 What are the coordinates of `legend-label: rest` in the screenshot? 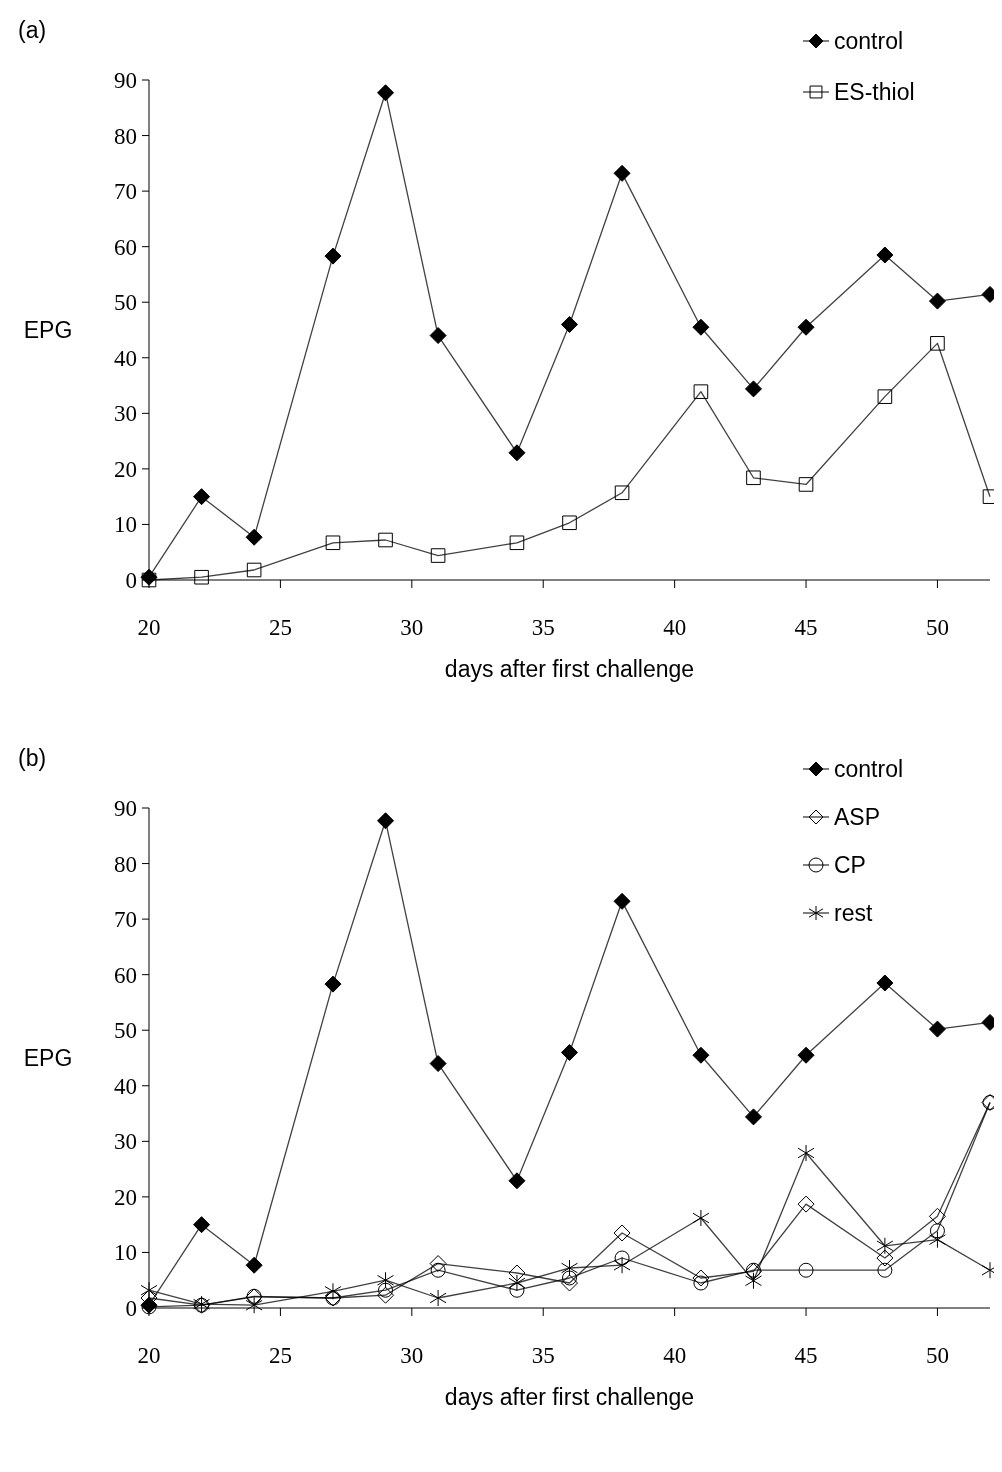 It's located at (853, 913).